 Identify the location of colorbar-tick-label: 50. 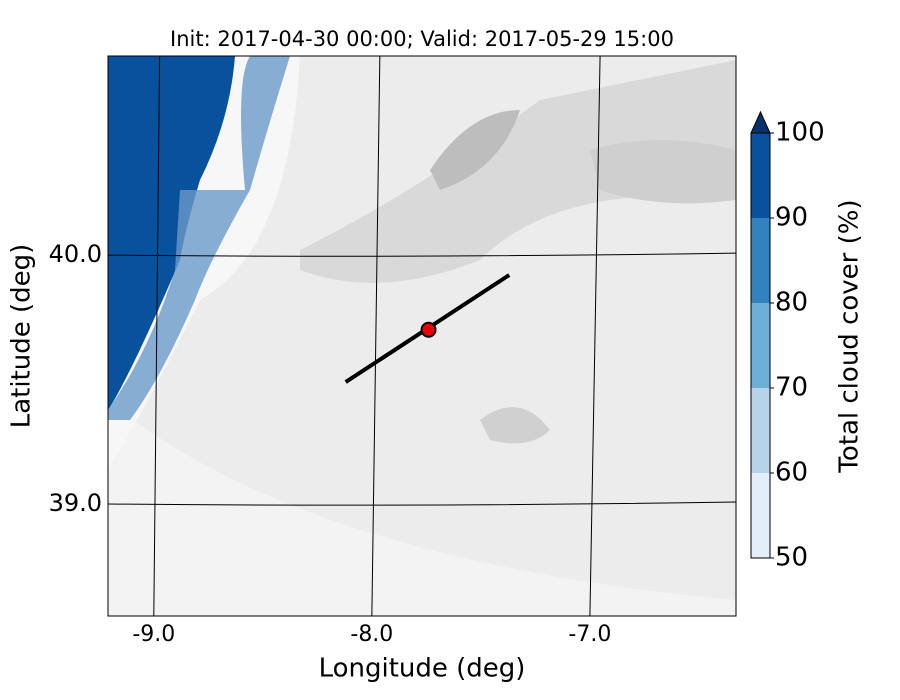
(791, 558).